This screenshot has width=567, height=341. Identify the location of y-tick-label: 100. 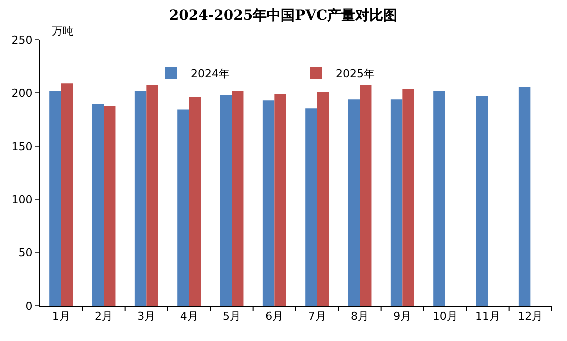
(22, 199).